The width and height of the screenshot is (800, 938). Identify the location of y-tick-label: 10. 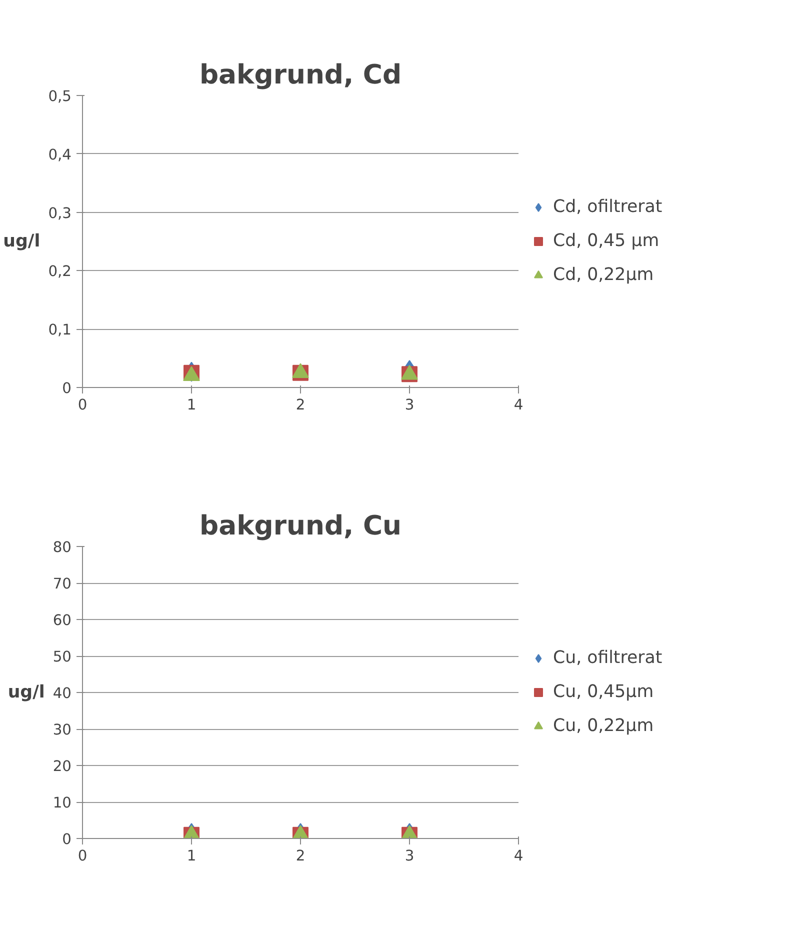
(62, 803).